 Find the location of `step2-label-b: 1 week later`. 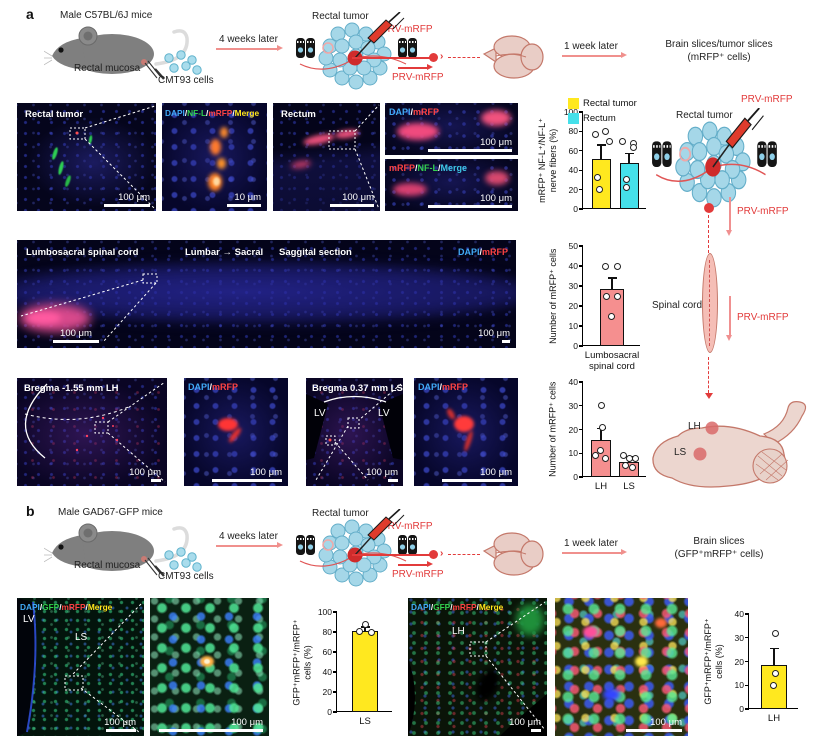

step2-label-b: 1 week later is located at coordinates (591, 543).